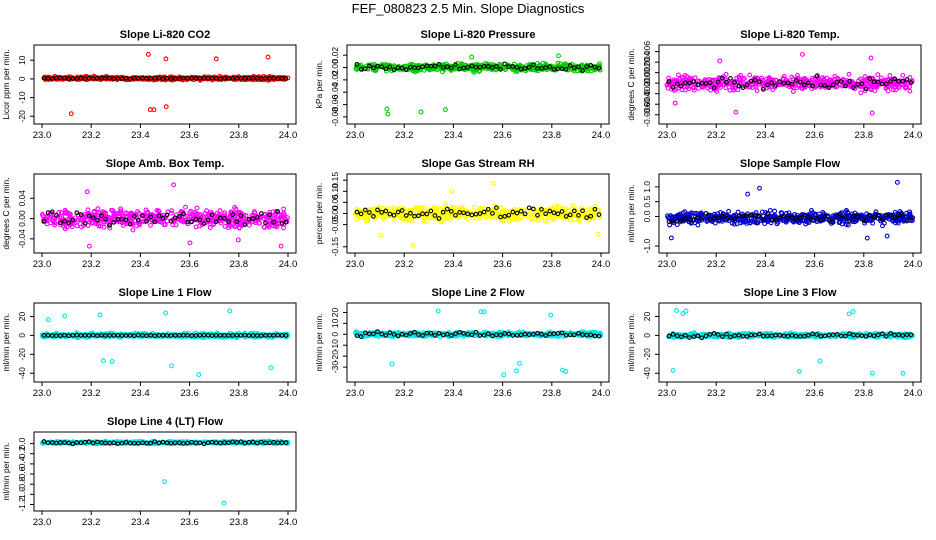 The height and width of the screenshot is (540, 936). What do you see at coordinates (631, 84) in the screenshot?
I see `y-axis-label: degrees C per min.` at bounding box center [631, 84].